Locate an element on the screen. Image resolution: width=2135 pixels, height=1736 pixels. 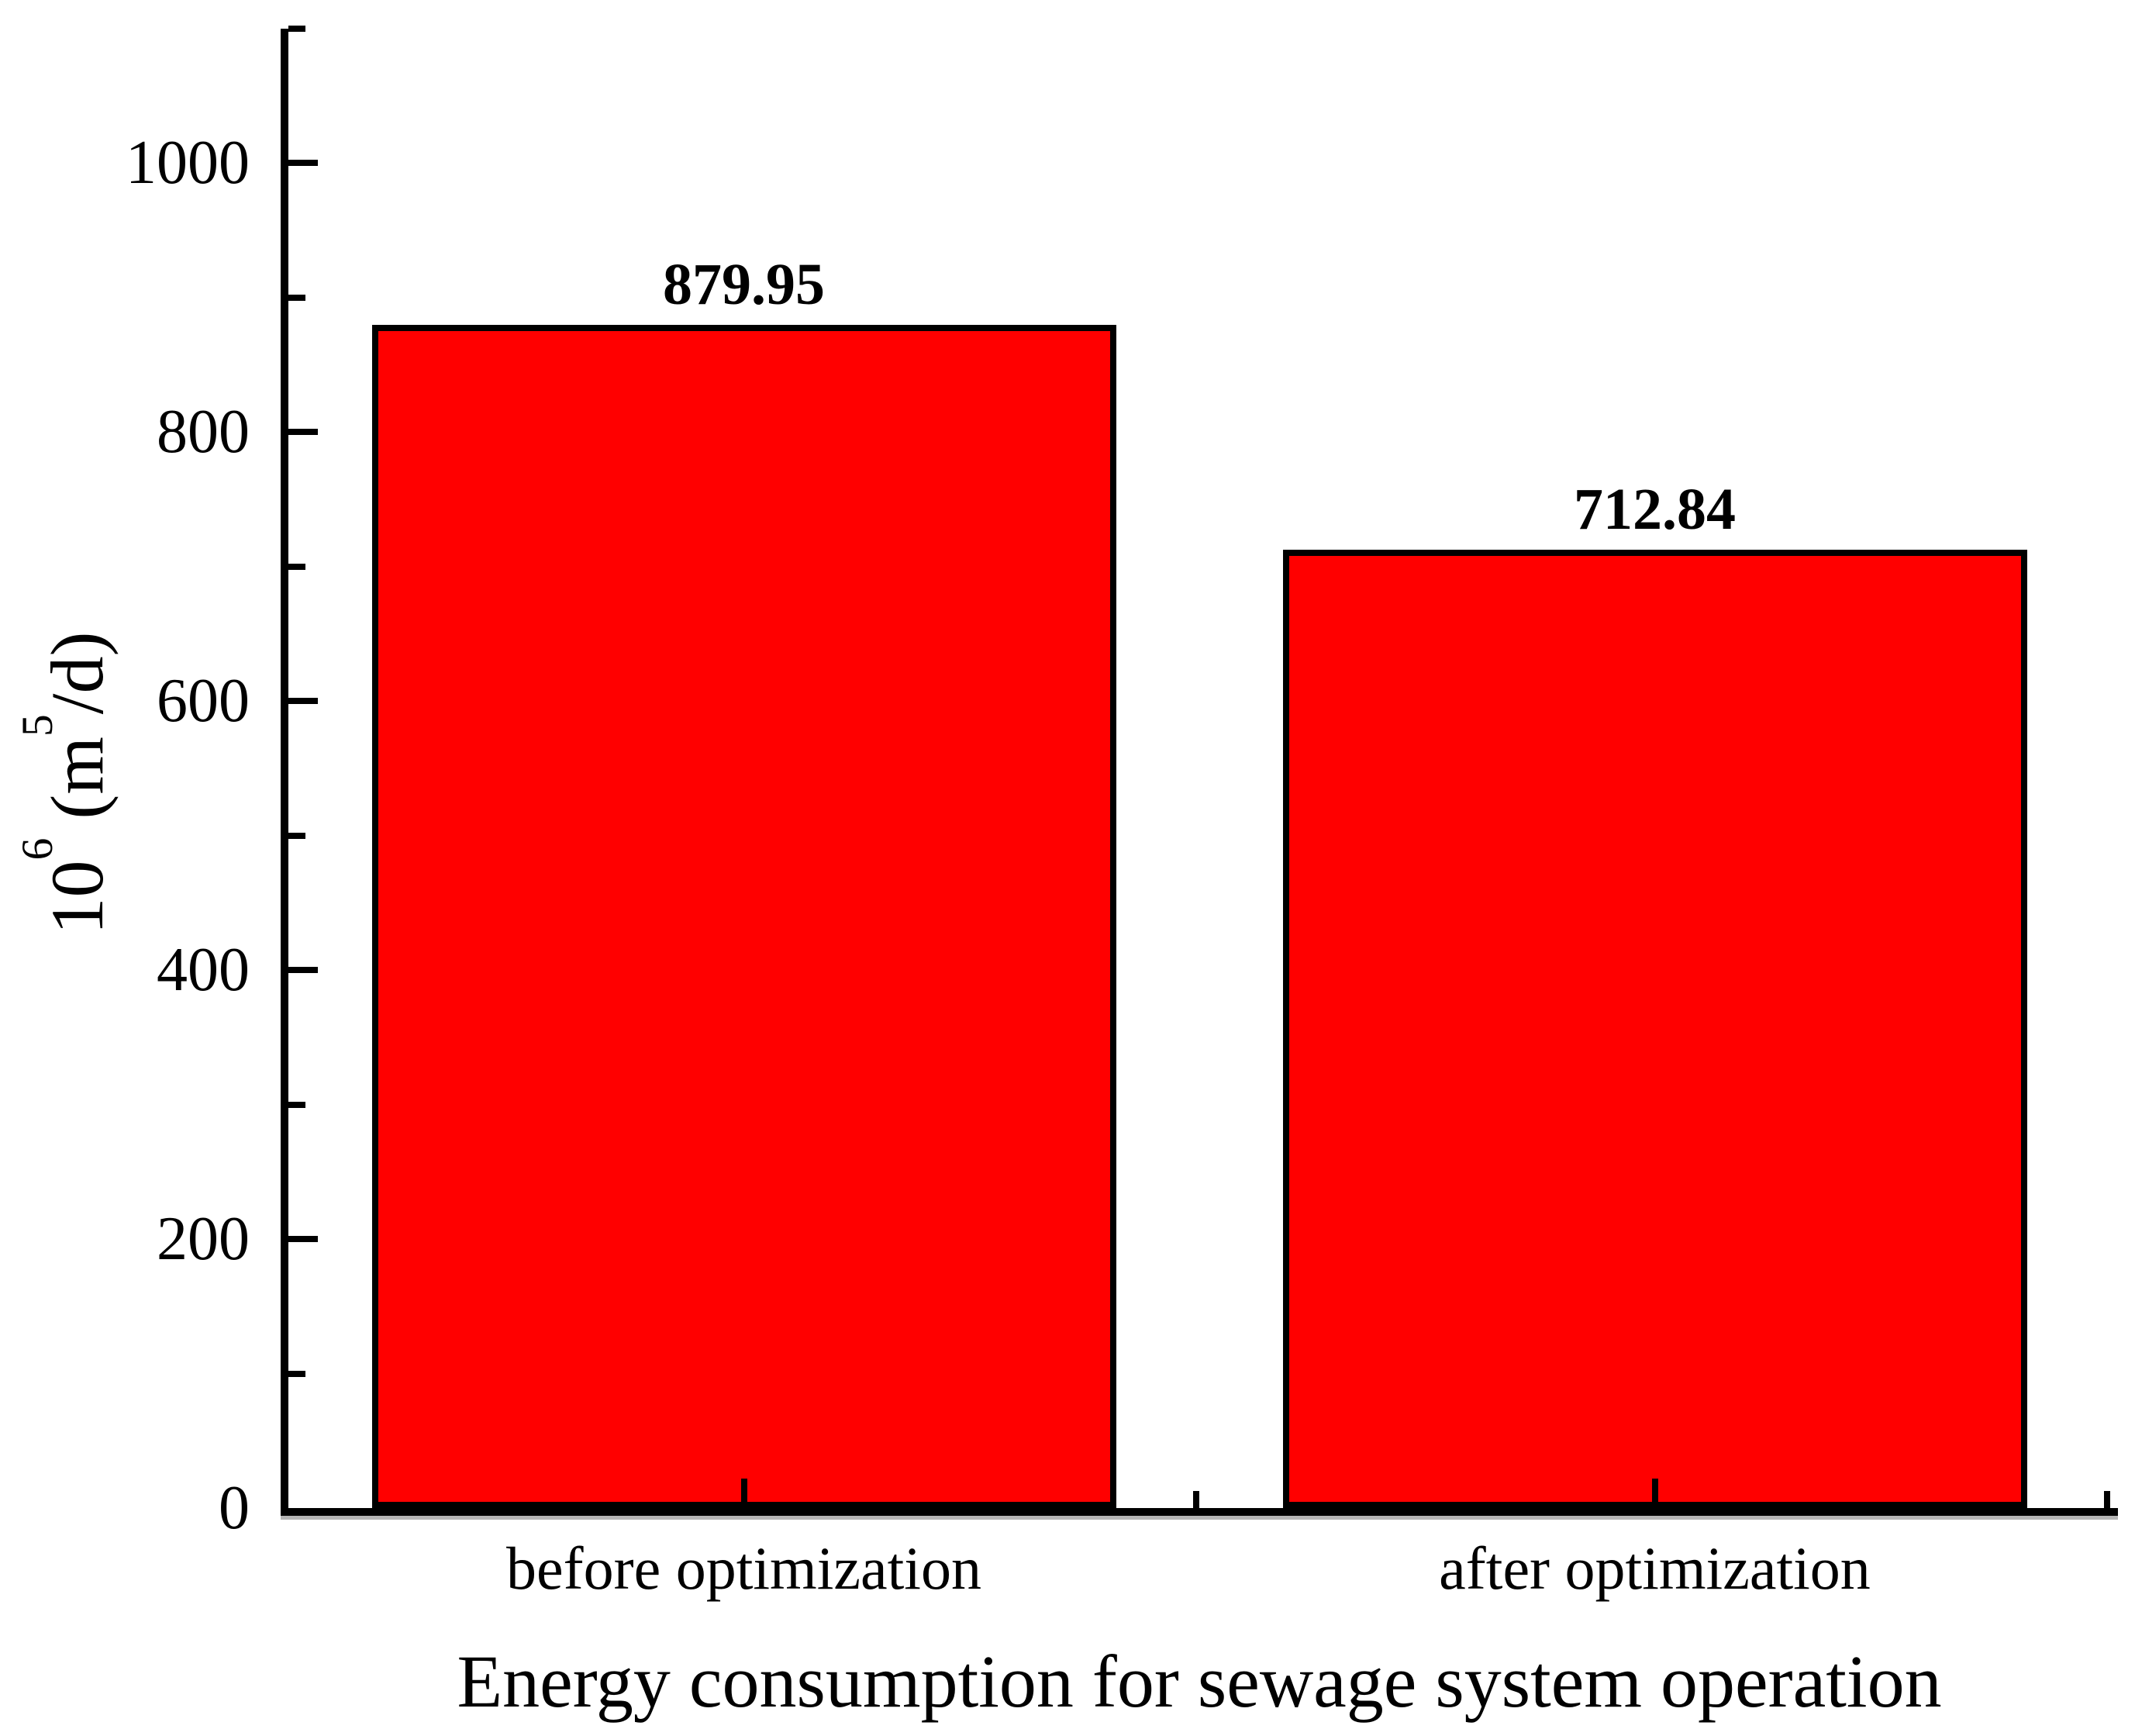
x-category-label: after optimization is located at coordinates (1655, 1568).